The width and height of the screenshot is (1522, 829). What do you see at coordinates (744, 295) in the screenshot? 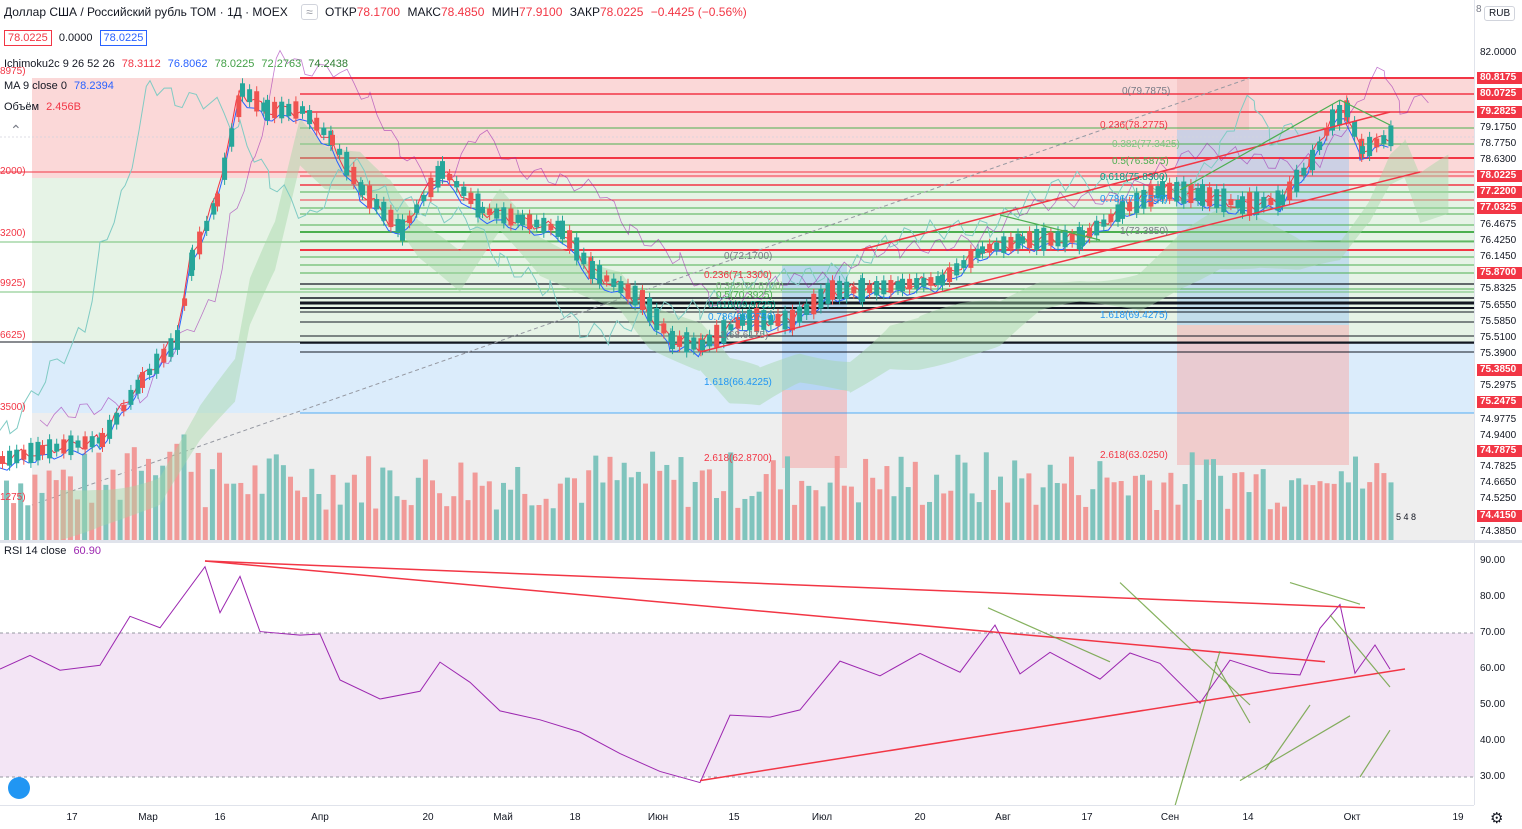
I see `fib-level-label: 0.5(70.3925)` at bounding box center [744, 295].